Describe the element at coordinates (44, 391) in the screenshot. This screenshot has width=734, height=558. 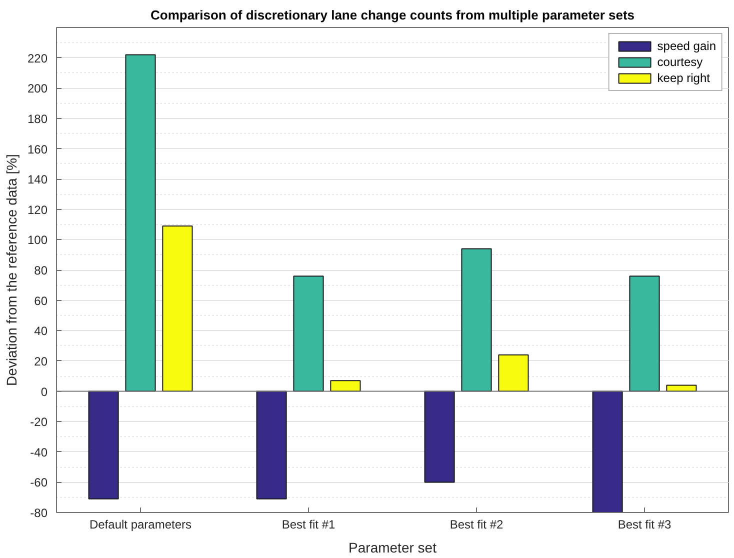
I see `y-tick-label: 0` at that location.